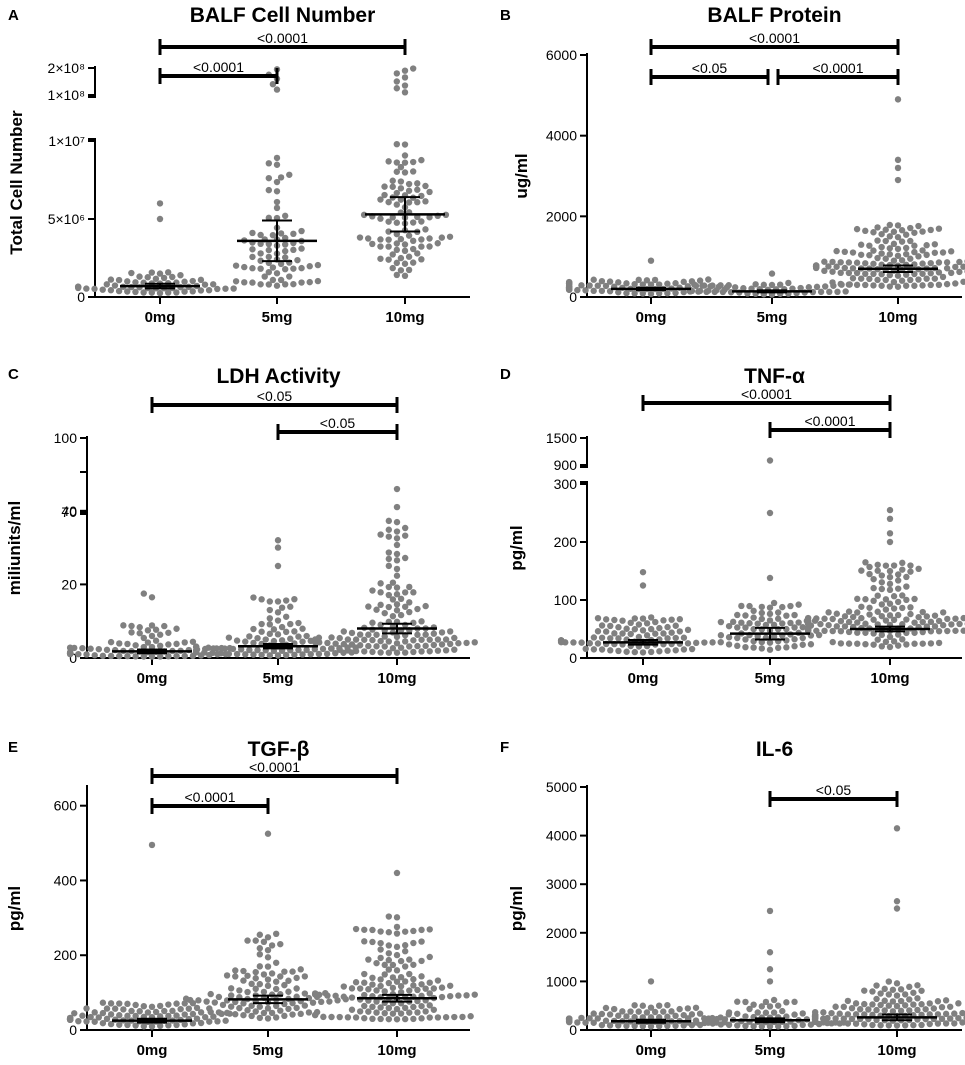 This screenshot has width=965, height=1065. What do you see at coordinates (834, 790) in the screenshot?
I see `p-value-label: <0.05` at bounding box center [834, 790].